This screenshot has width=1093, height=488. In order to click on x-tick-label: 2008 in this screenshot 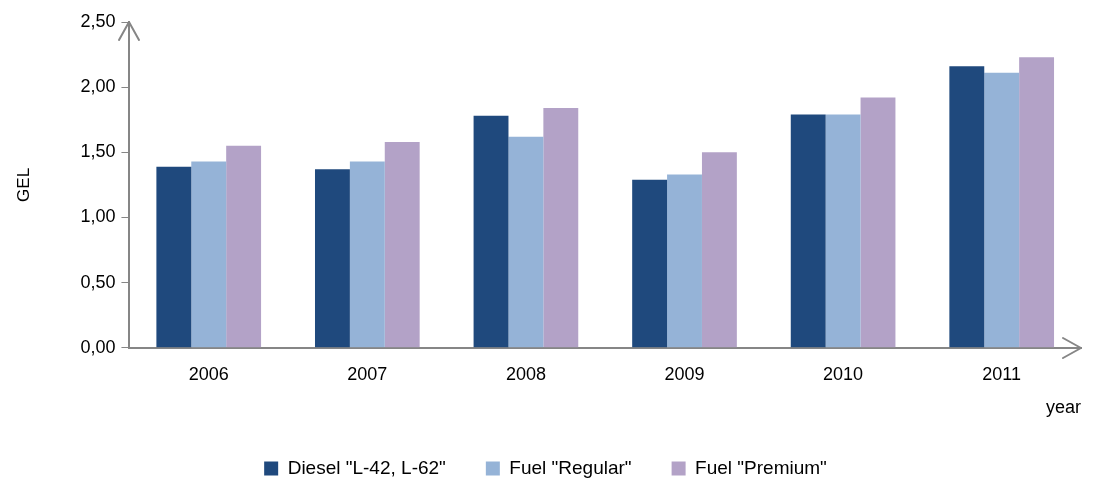, I will do `click(525, 373)`.